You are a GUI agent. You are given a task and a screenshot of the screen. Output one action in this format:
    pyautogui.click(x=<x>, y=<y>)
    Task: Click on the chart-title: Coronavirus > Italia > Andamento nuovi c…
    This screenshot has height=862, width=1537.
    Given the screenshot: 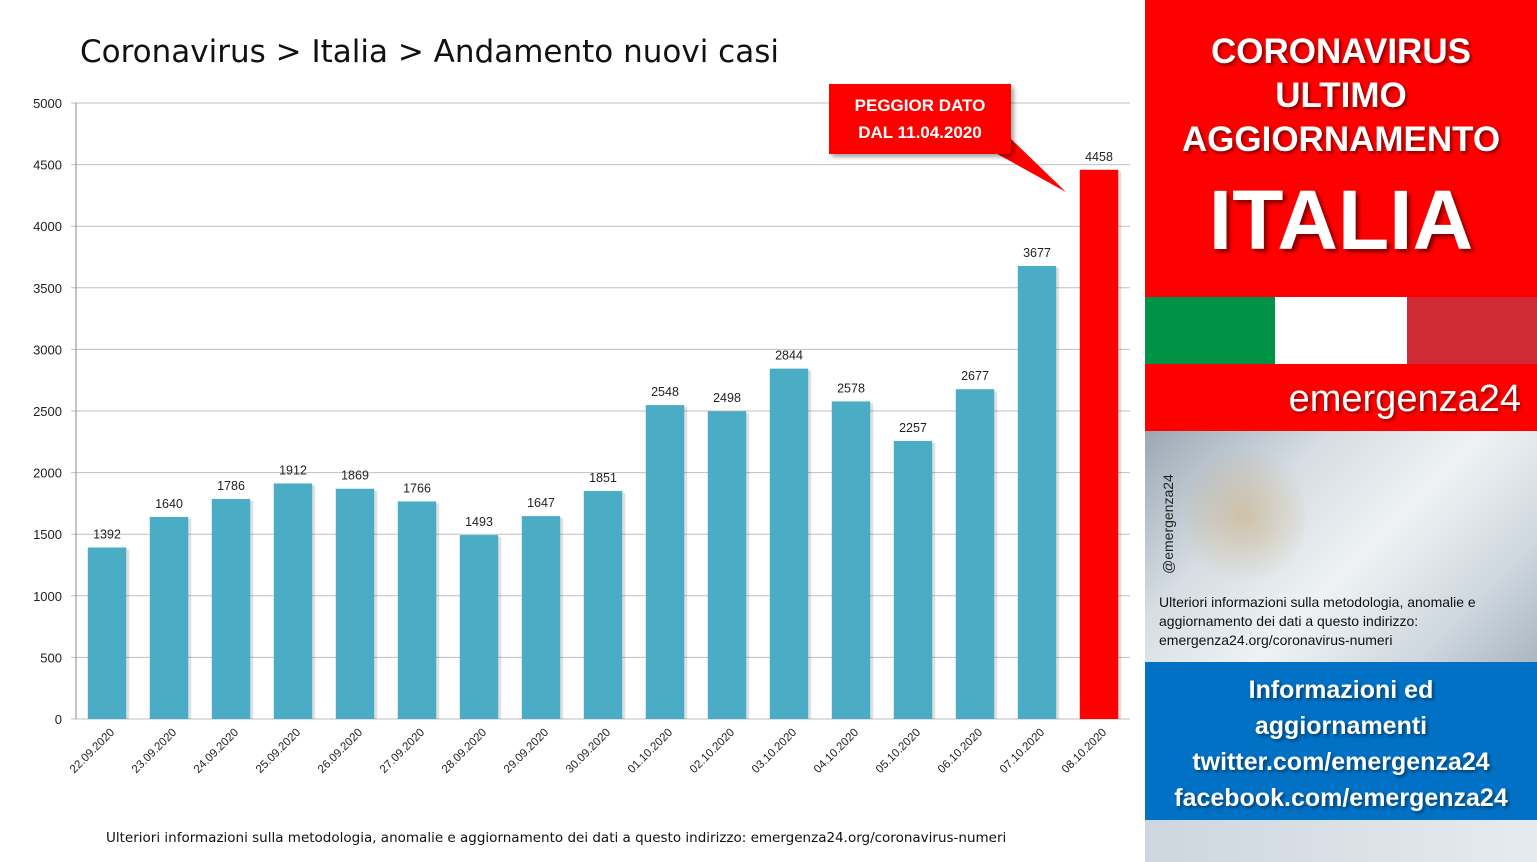 What is the action you would take?
    pyautogui.click(x=429, y=52)
    